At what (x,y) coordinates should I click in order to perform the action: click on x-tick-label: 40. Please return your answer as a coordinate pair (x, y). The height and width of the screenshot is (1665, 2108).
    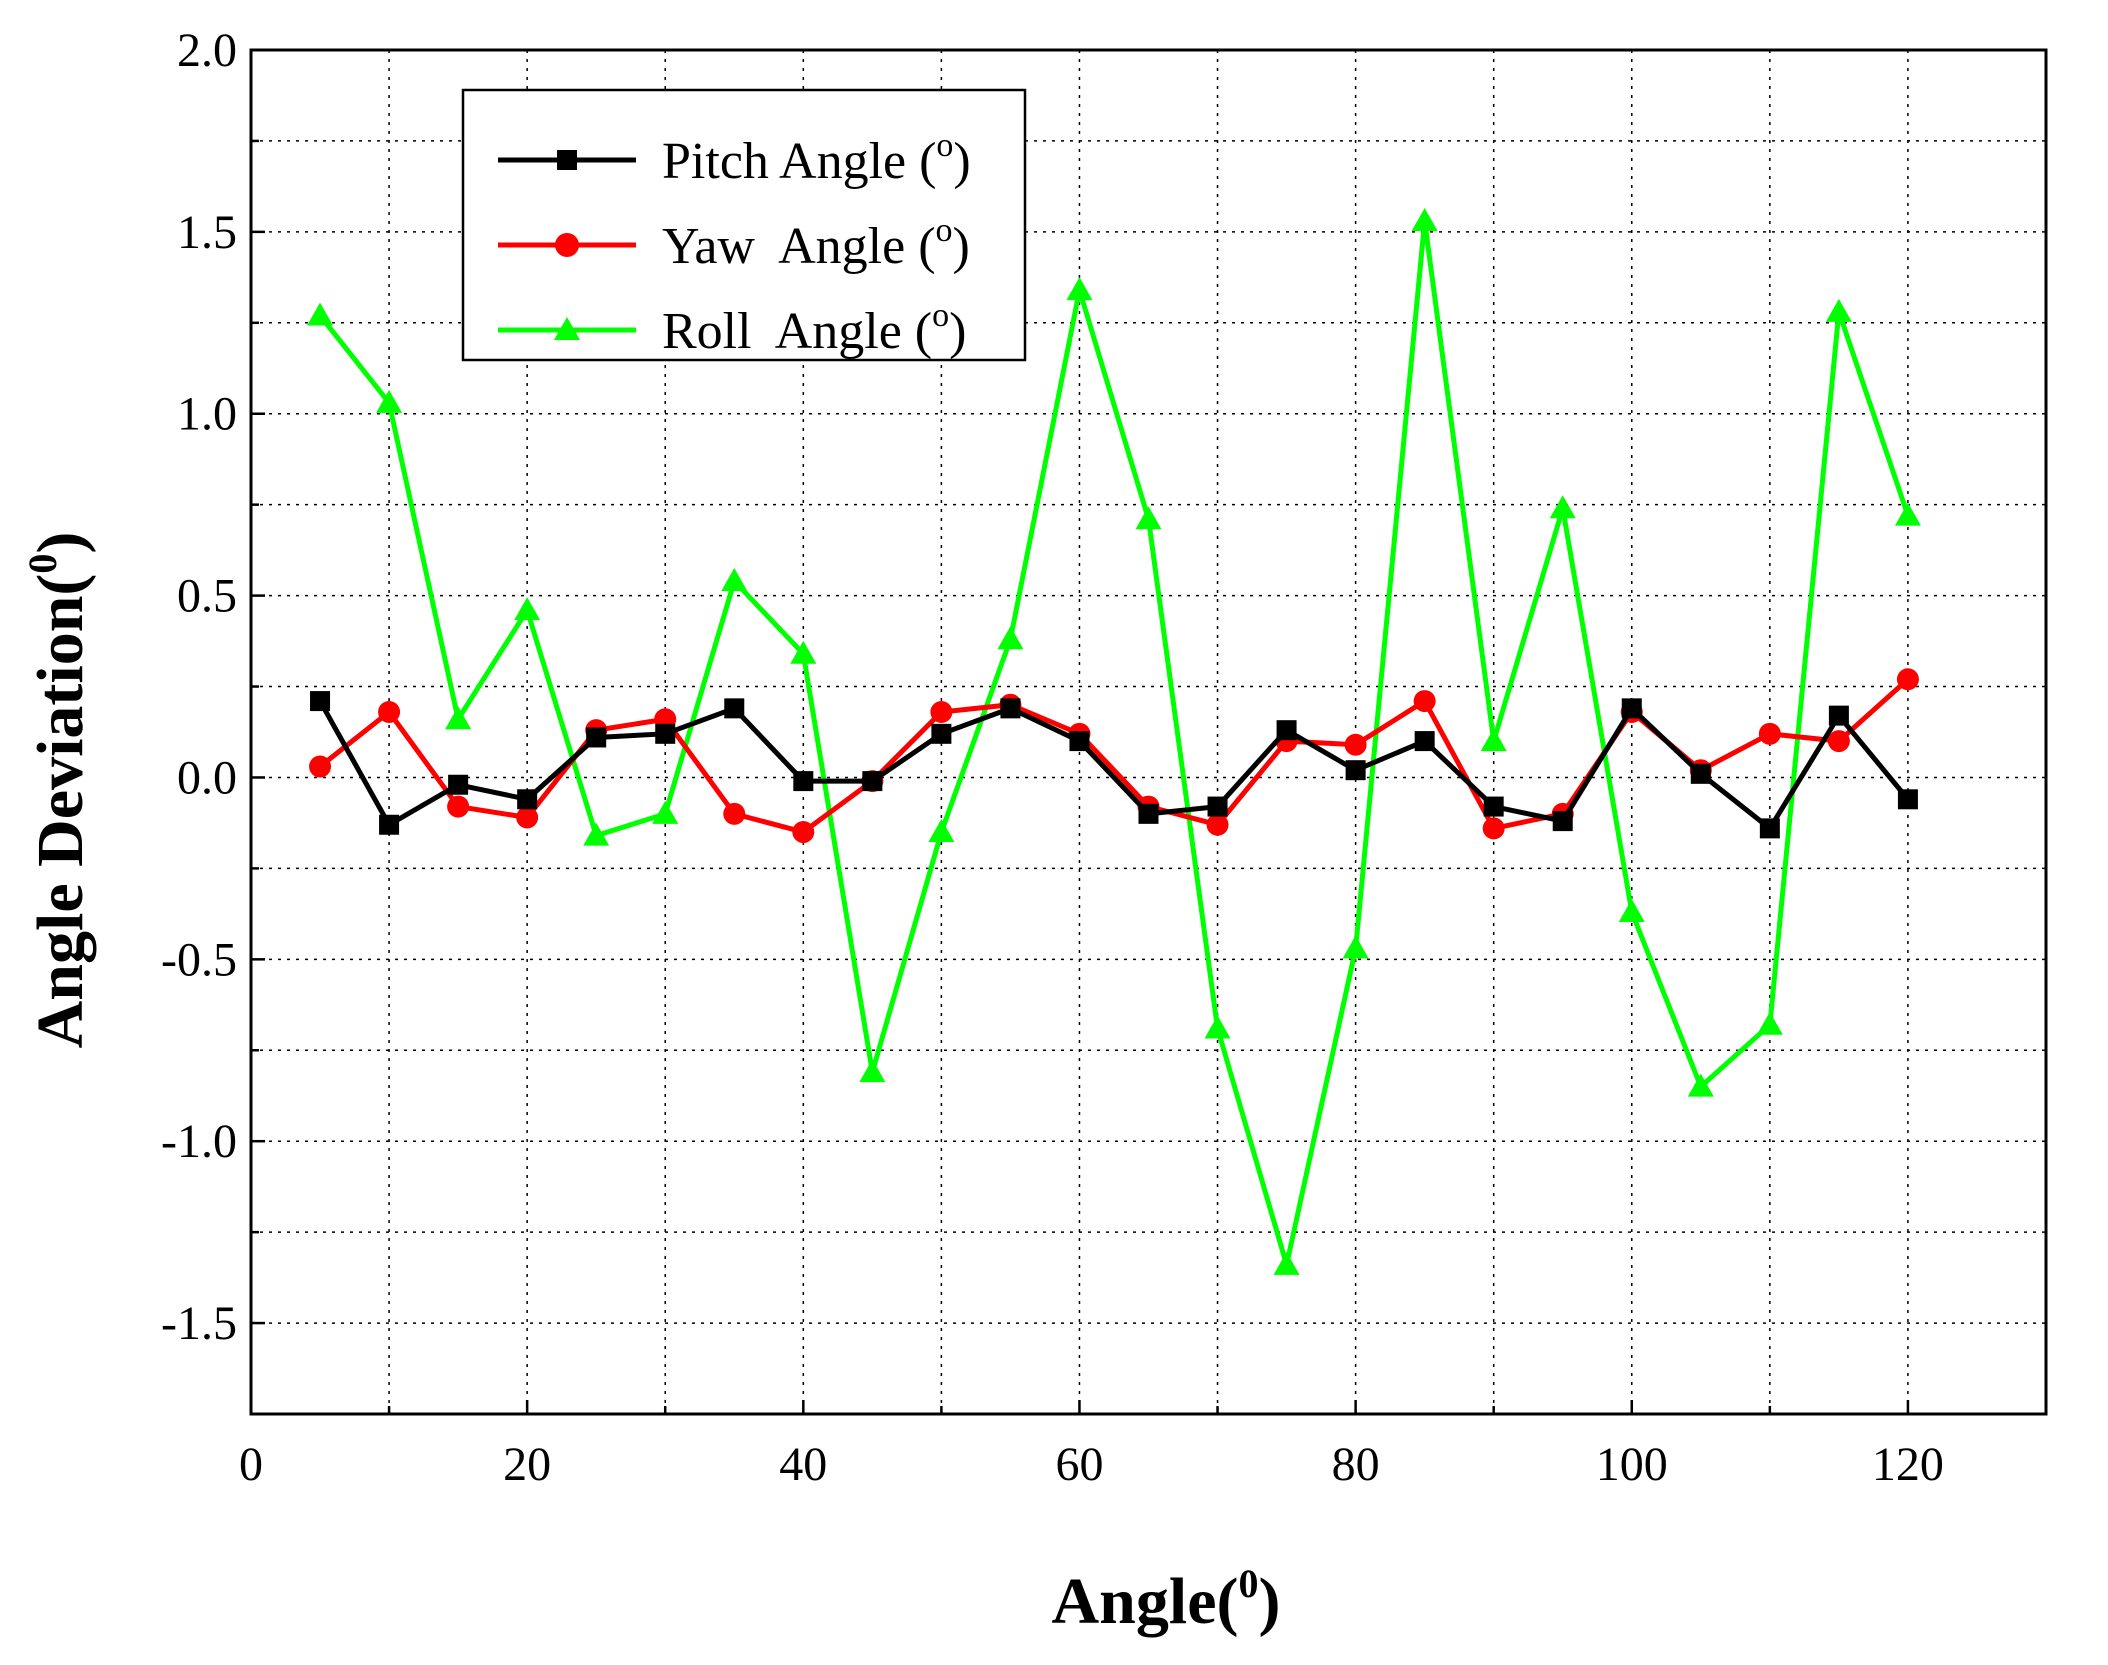
    Looking at the image, I should click on (803, 1464).